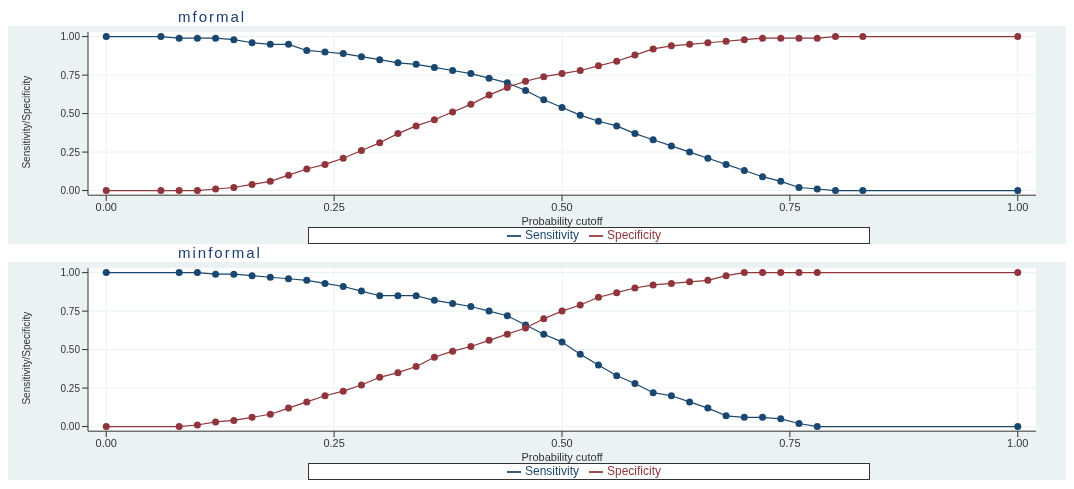  What do you see at coordinates (70, 388) in the screenshot?
I see `y-tick-label: 0.25` at bounding box center [70, 388].